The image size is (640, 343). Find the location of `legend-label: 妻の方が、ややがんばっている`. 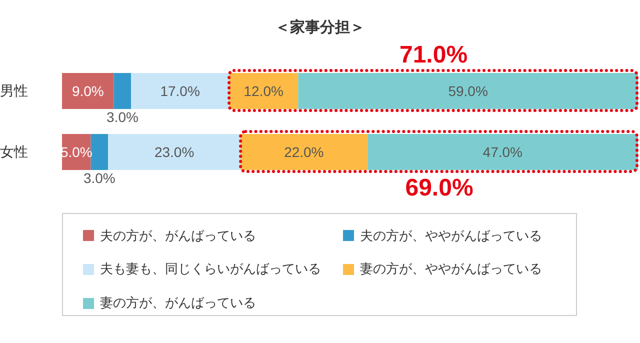

legend-label: 妻の方が、ややがんばっている is located at coordinates (451, 269).